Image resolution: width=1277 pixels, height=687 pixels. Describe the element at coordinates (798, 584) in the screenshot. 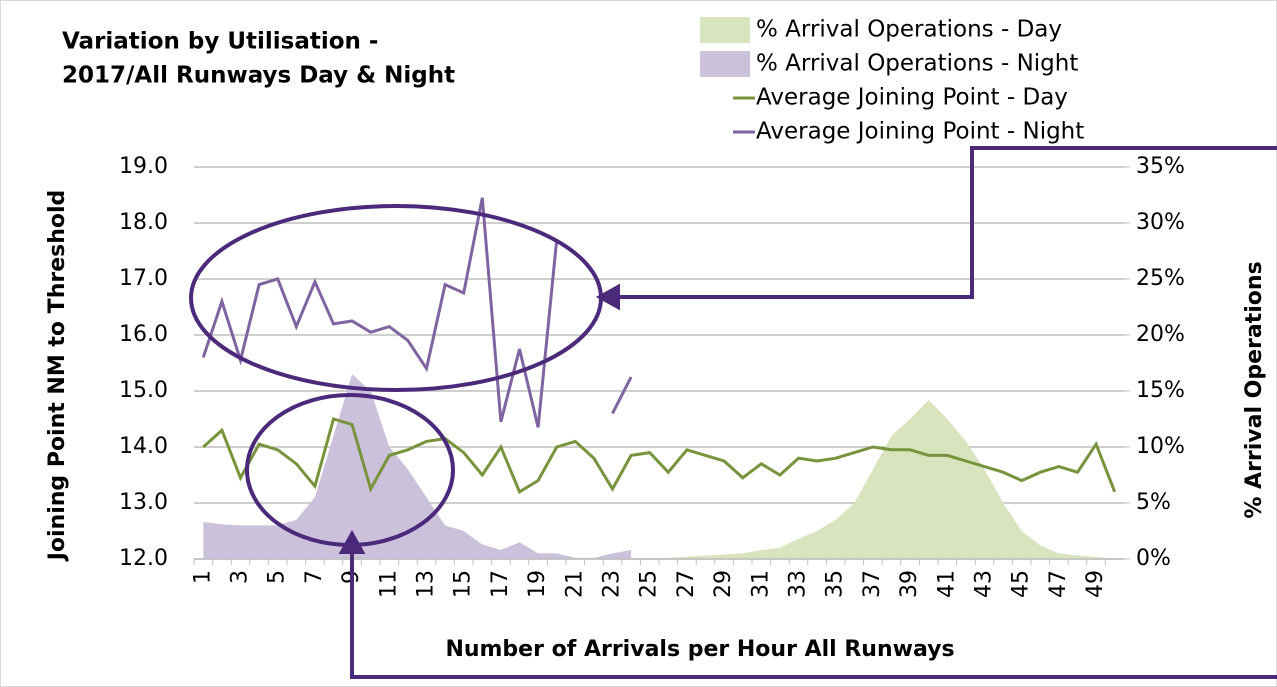

I see `x-tick-label: 33` at that location.